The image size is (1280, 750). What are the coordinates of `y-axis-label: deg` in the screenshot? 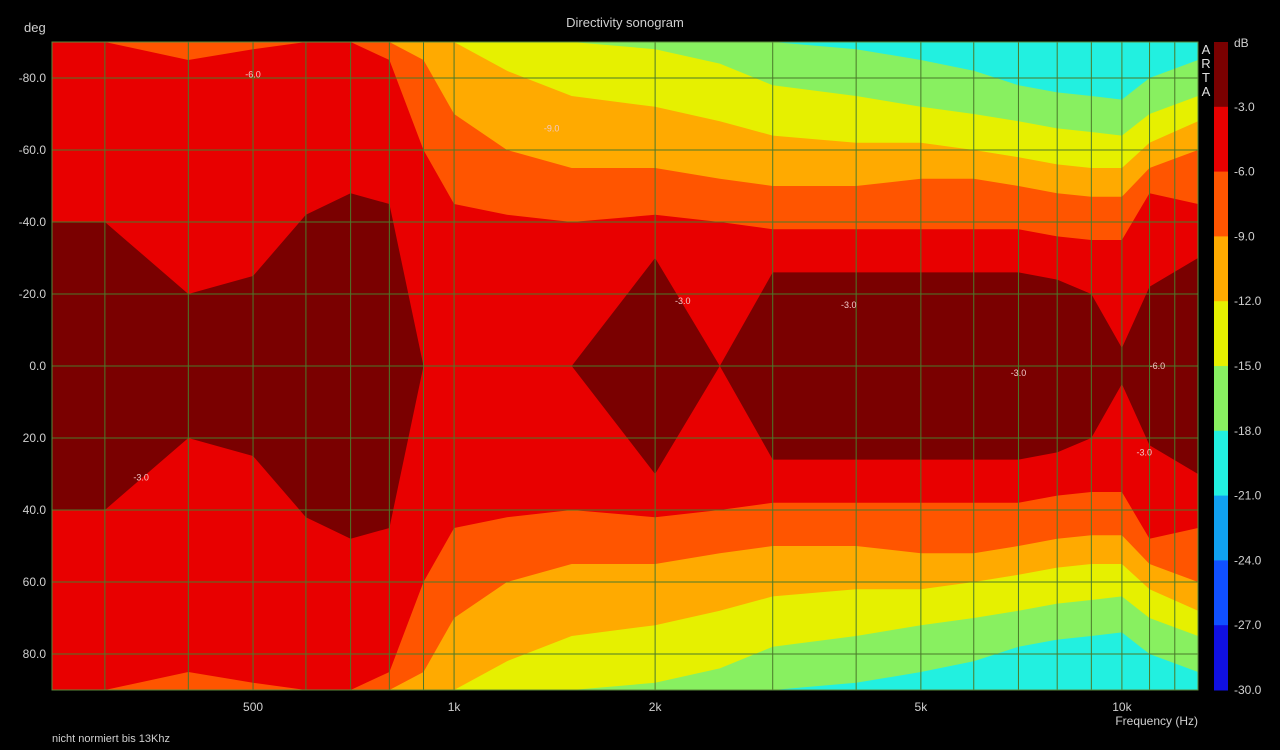 It's located at (35, 27).